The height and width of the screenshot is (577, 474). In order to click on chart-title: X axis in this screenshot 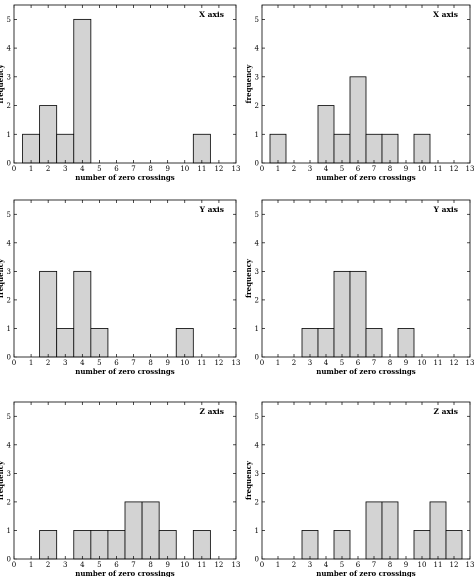, I will do `click(445, 14)`.